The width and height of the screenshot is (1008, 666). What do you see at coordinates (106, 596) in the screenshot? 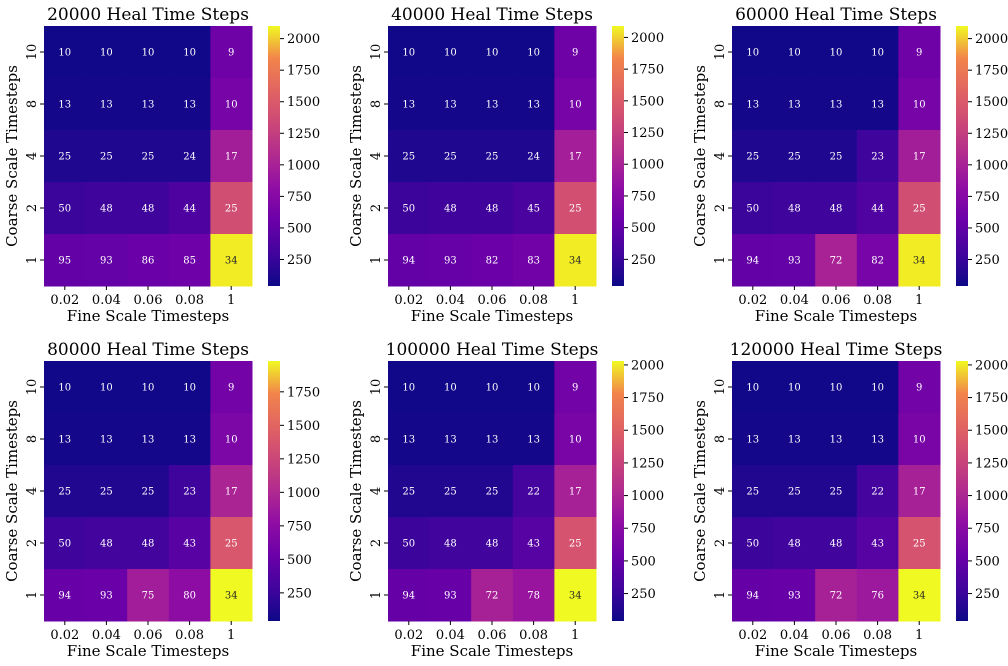
I see `cell-annotation: 93` at bounding box center [106, 596].